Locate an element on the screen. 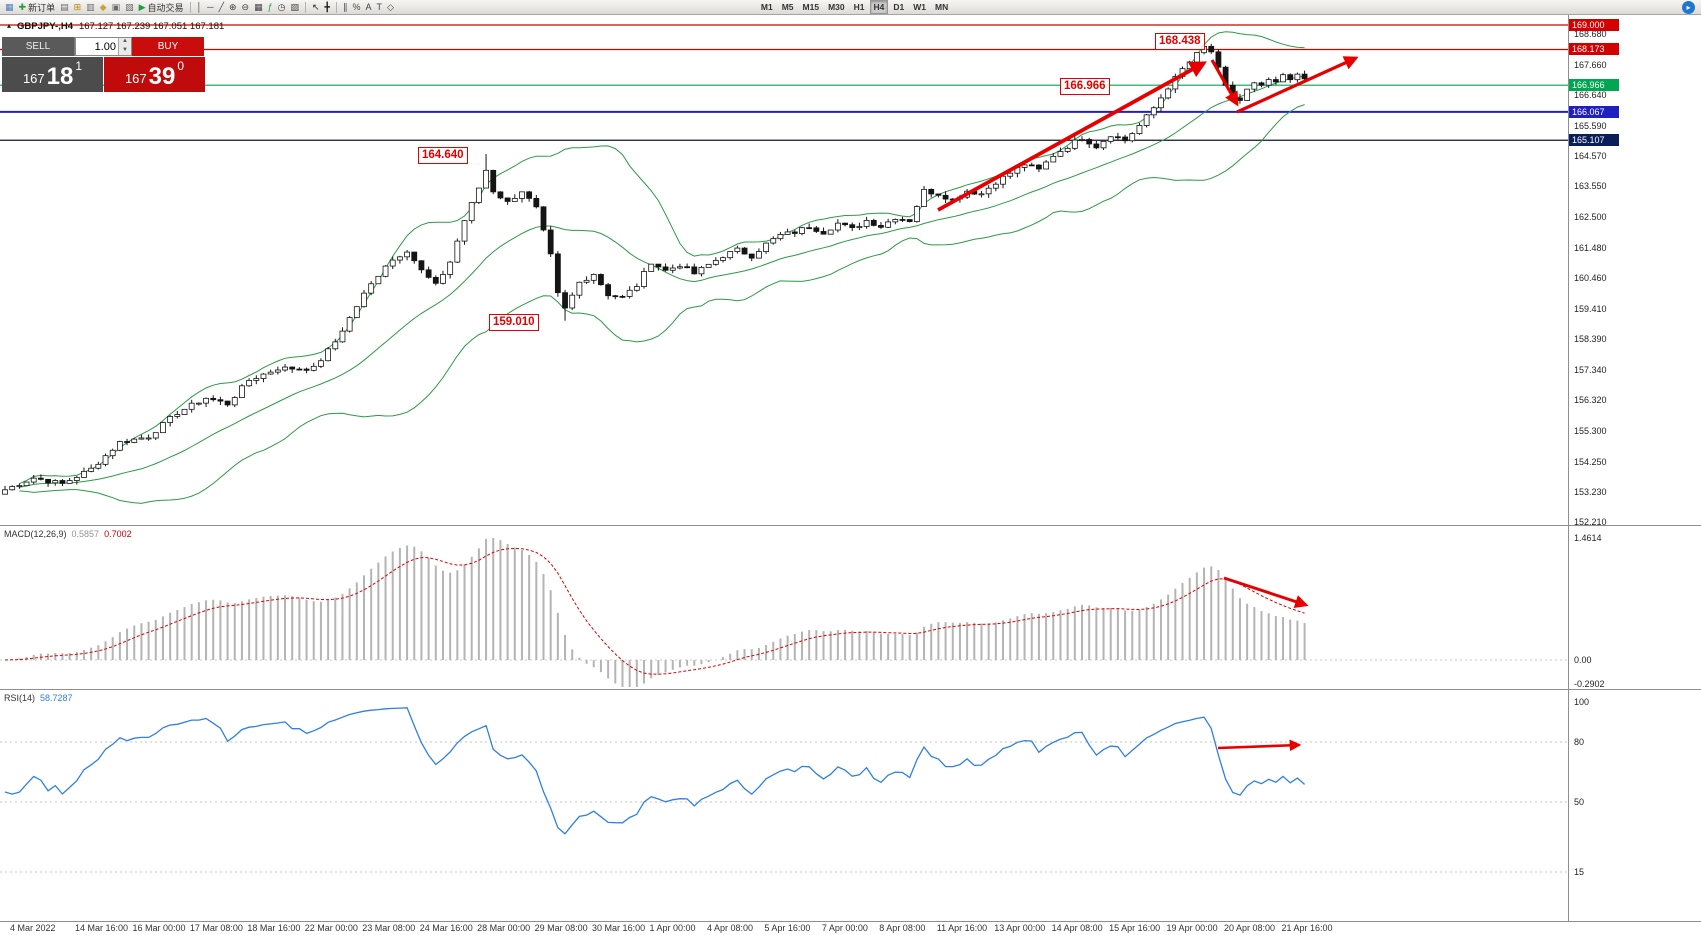 Image resolution: width=1701 pixels, height=935 pixels. macd-indicator-label: MACD(12,26,9) 0.5857 0.7002 is located at coordinates (68, 534).